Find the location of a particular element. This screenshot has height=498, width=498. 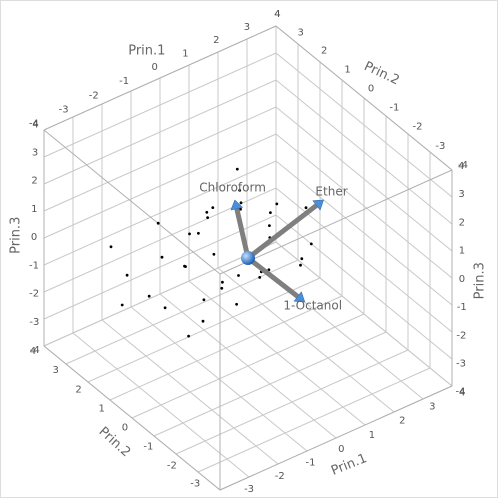

z-tick-label: -2 is located at coordinates (34, 294).